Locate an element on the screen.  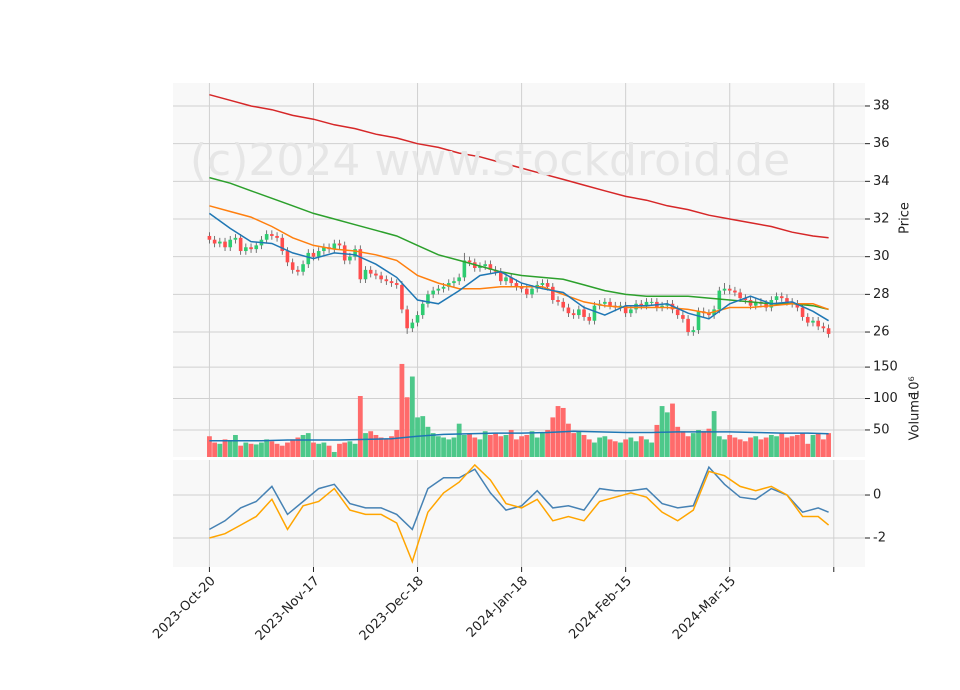
x-tick-label: 2023-Oct-20 is located at coordinates (184, 608).